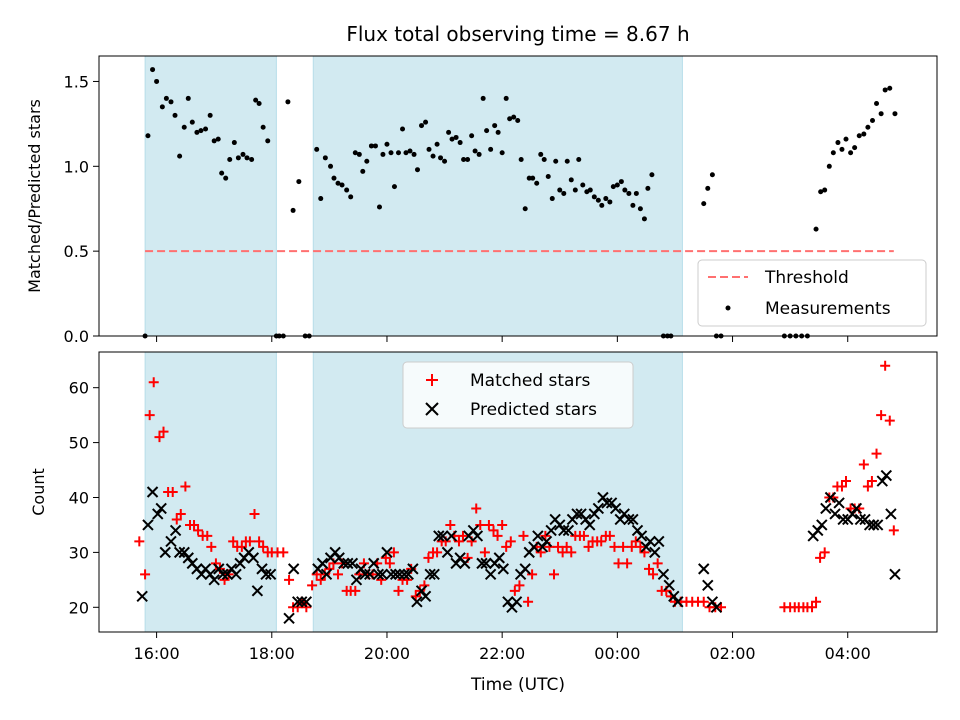 This screenshot has height=720, width=960. Describe the element at coordinates (518, 395) in the screenshot. I see `bottom-legend: Matched stars Predicted stars` at that location.